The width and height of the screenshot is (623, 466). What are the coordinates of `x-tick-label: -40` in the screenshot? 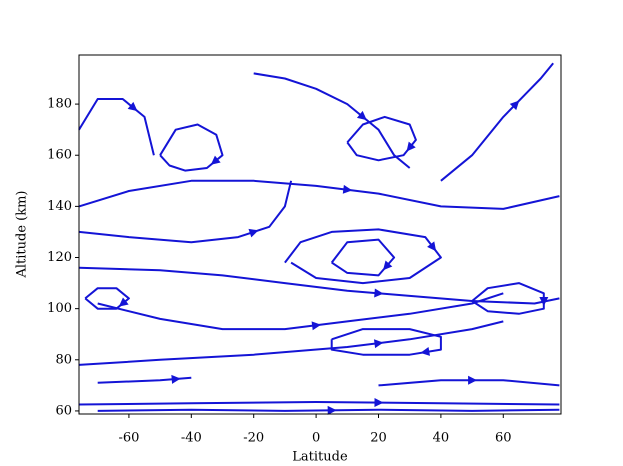 It's located at (191, 438).